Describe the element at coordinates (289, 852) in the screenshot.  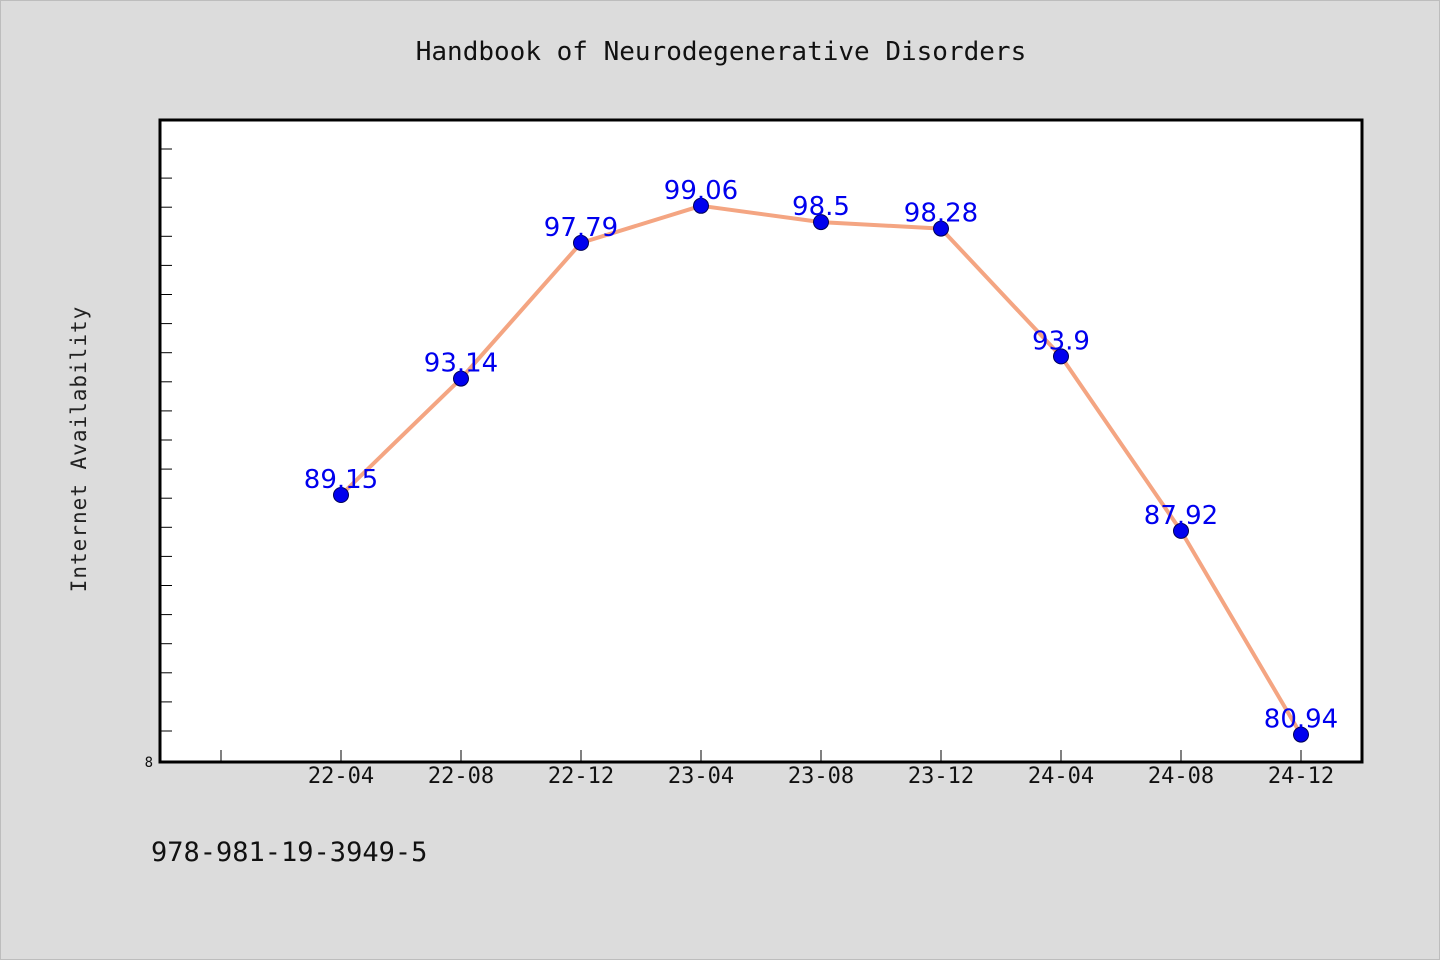
I see `footer-code: 978-981-19-3949-5` at that location.